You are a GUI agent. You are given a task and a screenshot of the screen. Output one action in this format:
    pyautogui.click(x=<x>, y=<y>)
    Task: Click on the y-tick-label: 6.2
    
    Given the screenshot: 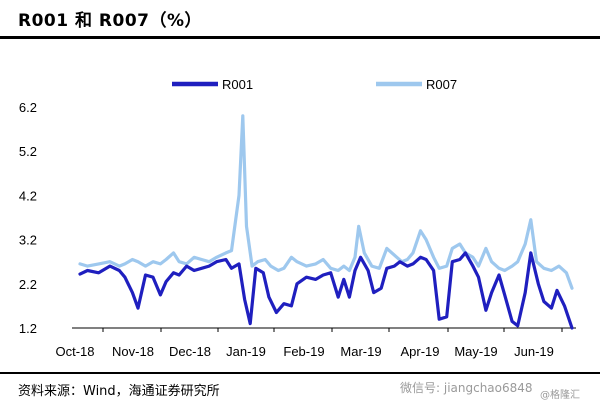 What is the action you would take?
    pyautogui.click(x=28, y=107)
    